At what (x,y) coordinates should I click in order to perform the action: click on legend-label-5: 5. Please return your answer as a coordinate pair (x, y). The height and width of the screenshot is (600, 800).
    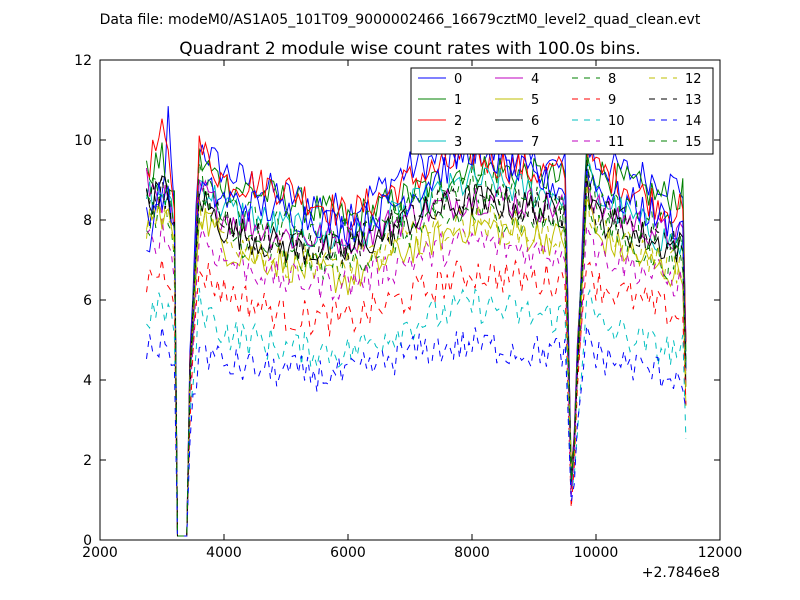
    Looking at the image, I should click on (535, 100).